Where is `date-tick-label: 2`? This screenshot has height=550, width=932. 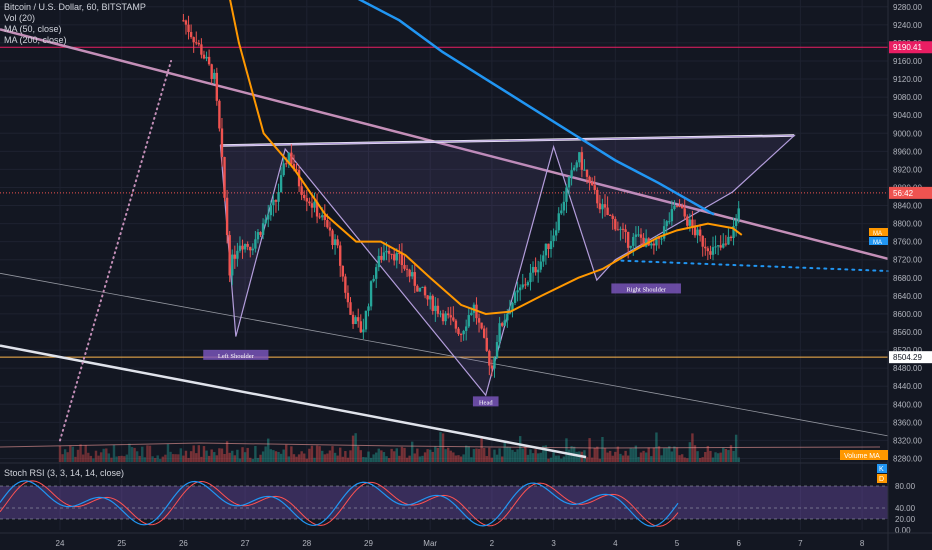
date-tick-label: 2 is located at coordinates (492, 543).